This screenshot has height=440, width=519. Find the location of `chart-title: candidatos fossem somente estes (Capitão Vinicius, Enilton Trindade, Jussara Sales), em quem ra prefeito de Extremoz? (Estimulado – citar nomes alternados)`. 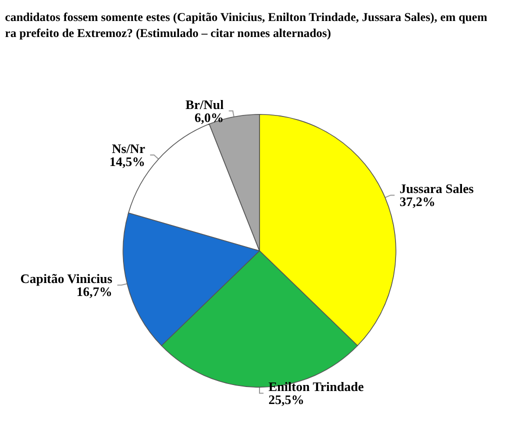

chart-title: candidatos fossem somente estes (Capitão Vinicius, Enilton Trindade, Jussara Sales), em quem ra prefeito de Extremoz? (Estimulado – citar nomes alternados) is located at coordinates (246, 25).